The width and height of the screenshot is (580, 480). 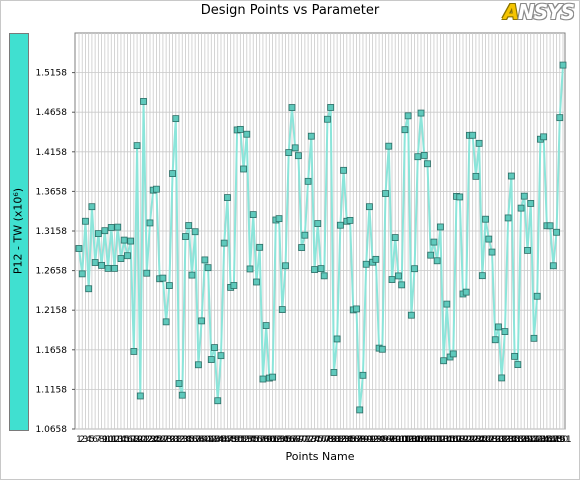 I want to click on x-tick-label: 54, so click(x=250, y=440).